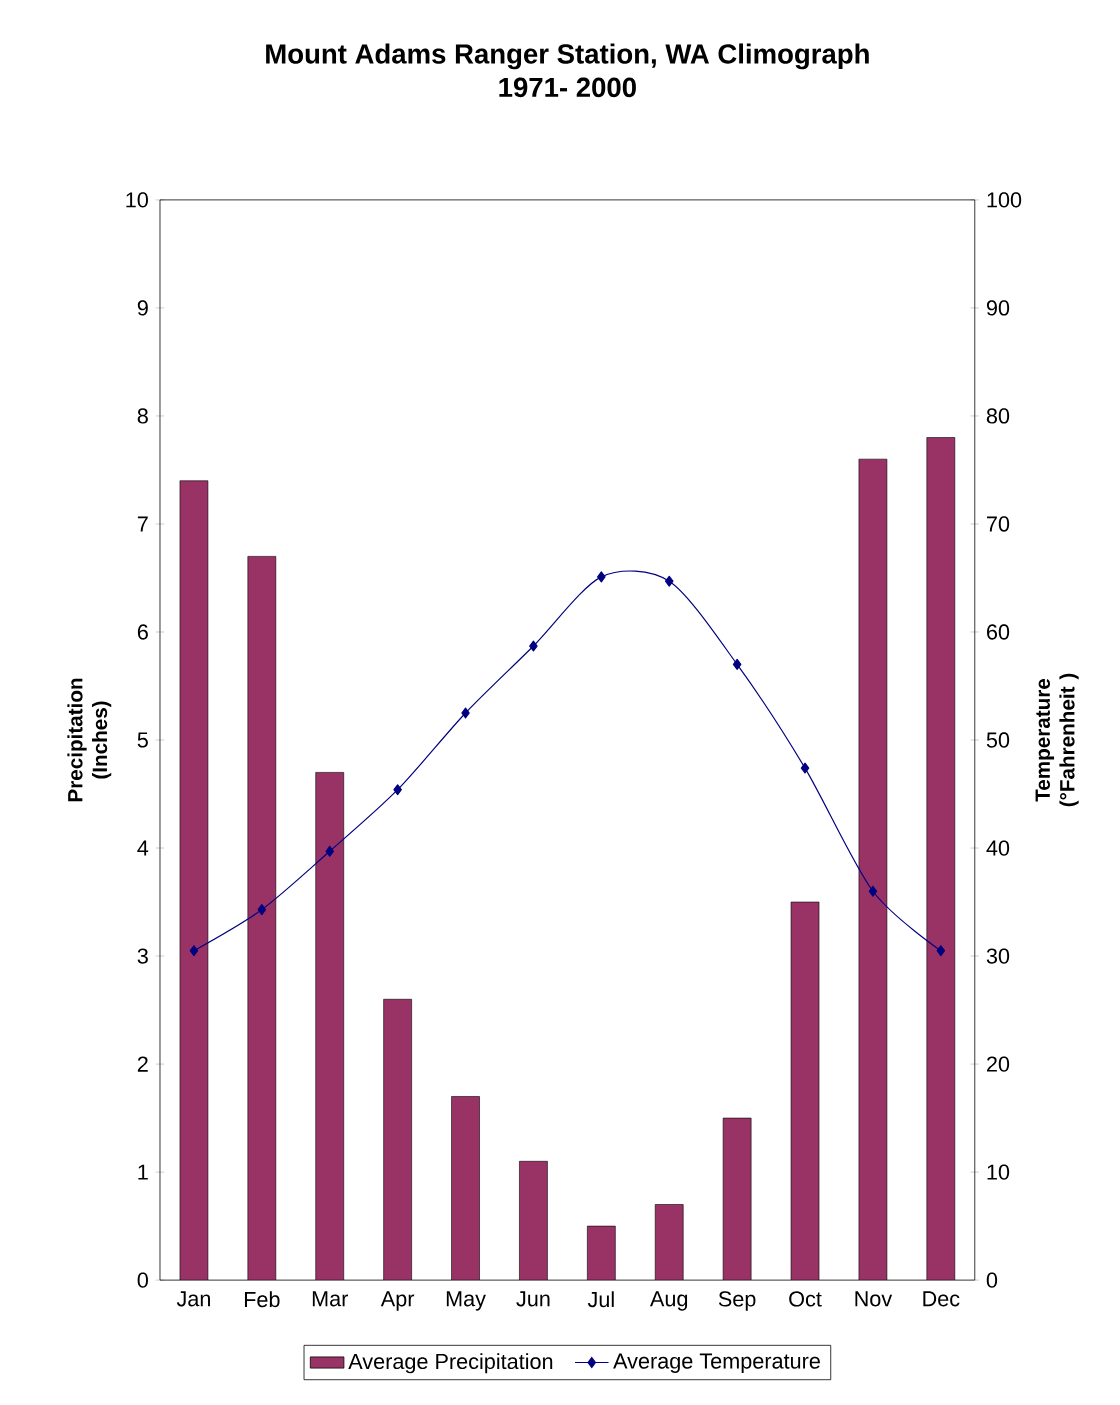 The image size is (1120, 1405). Describe the element at coordinates (137, 200) in the screenshot. I see `y-tick-label: 10` at that location.